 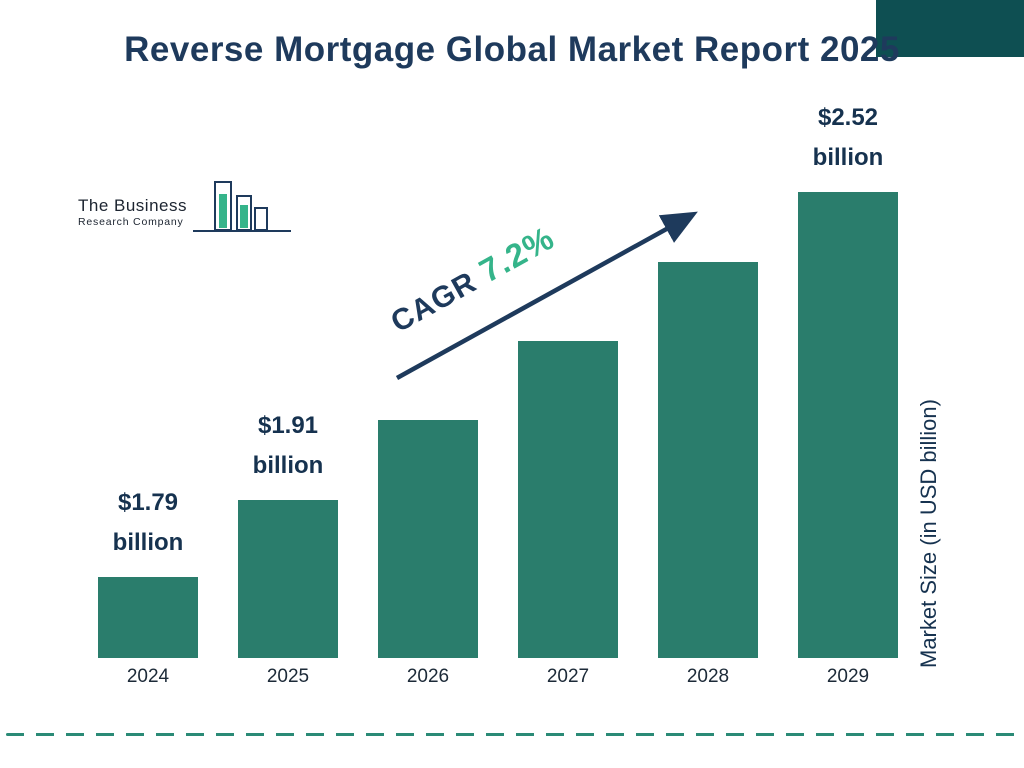 What do you see at coordinates (148, 378) in the screenshot?
I see `bar-column-2024: $1.79 billion` at bounding box center [148, 378].